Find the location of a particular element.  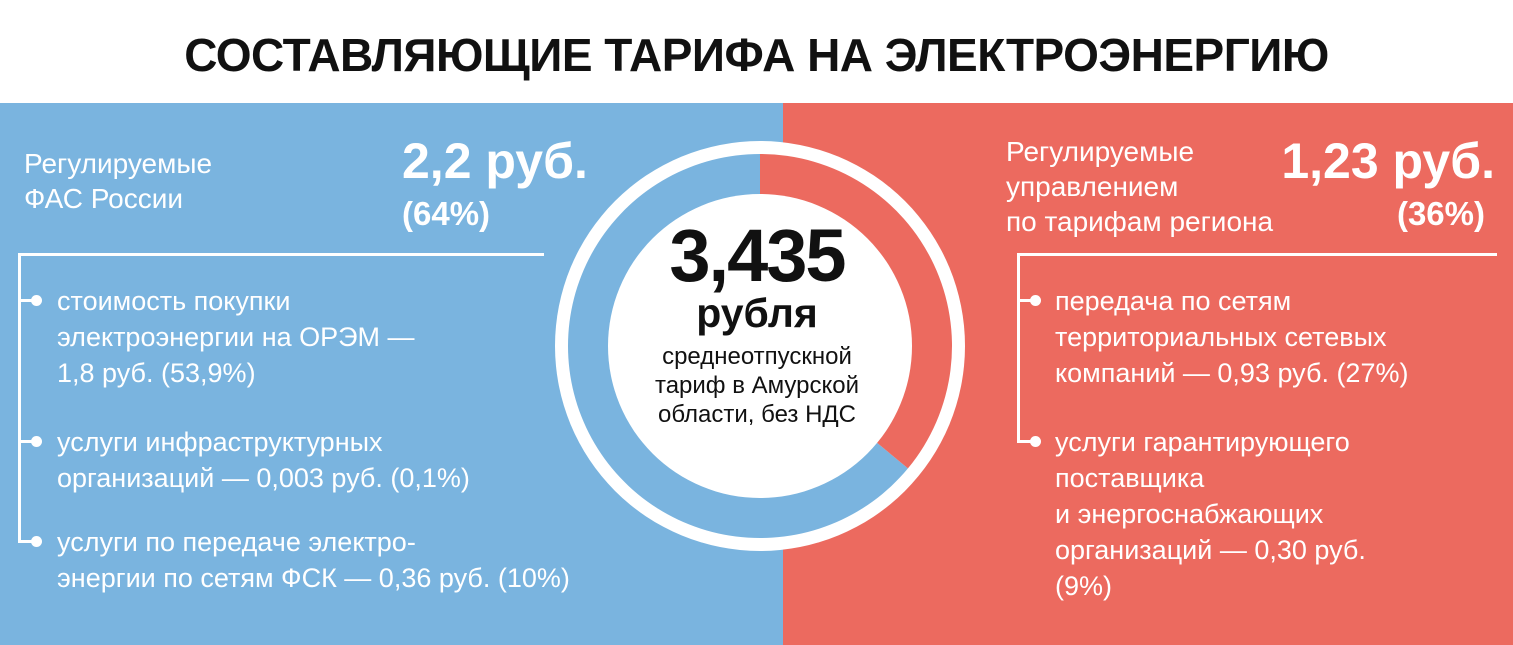

donut-inner-disc is located at coordinates (760, 346).